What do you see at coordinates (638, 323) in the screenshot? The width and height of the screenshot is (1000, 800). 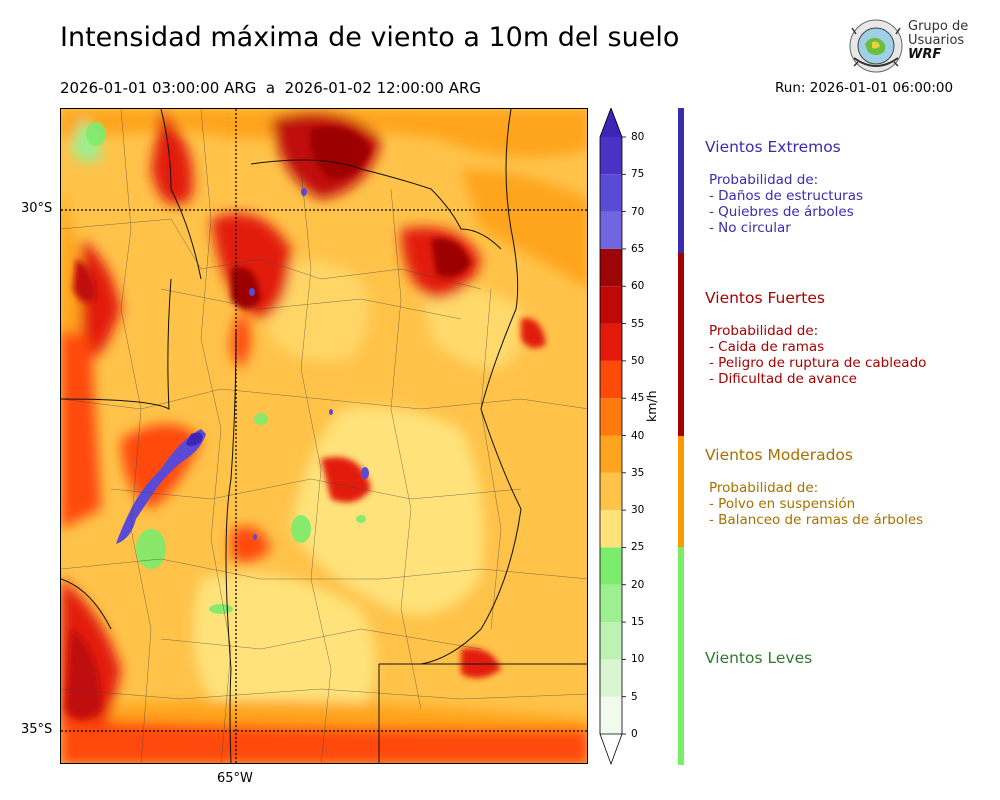 I see `colorbar-tick-label: 55` at bounding box center [638, 323].